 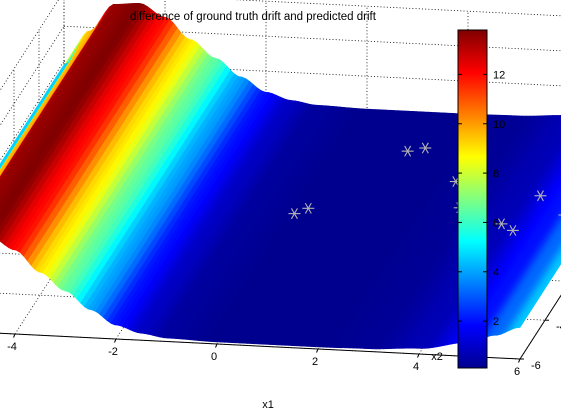 I want to click on colorbar-ticks: 2 4 6 8 10 12, so click(x=481, y=198).